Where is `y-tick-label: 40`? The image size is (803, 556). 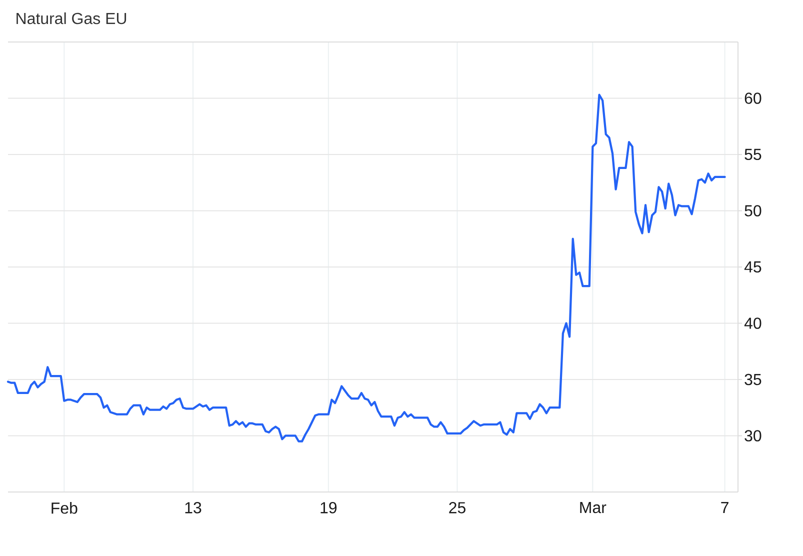 y-tick-label: 40 is located at coordinates (753, 323).